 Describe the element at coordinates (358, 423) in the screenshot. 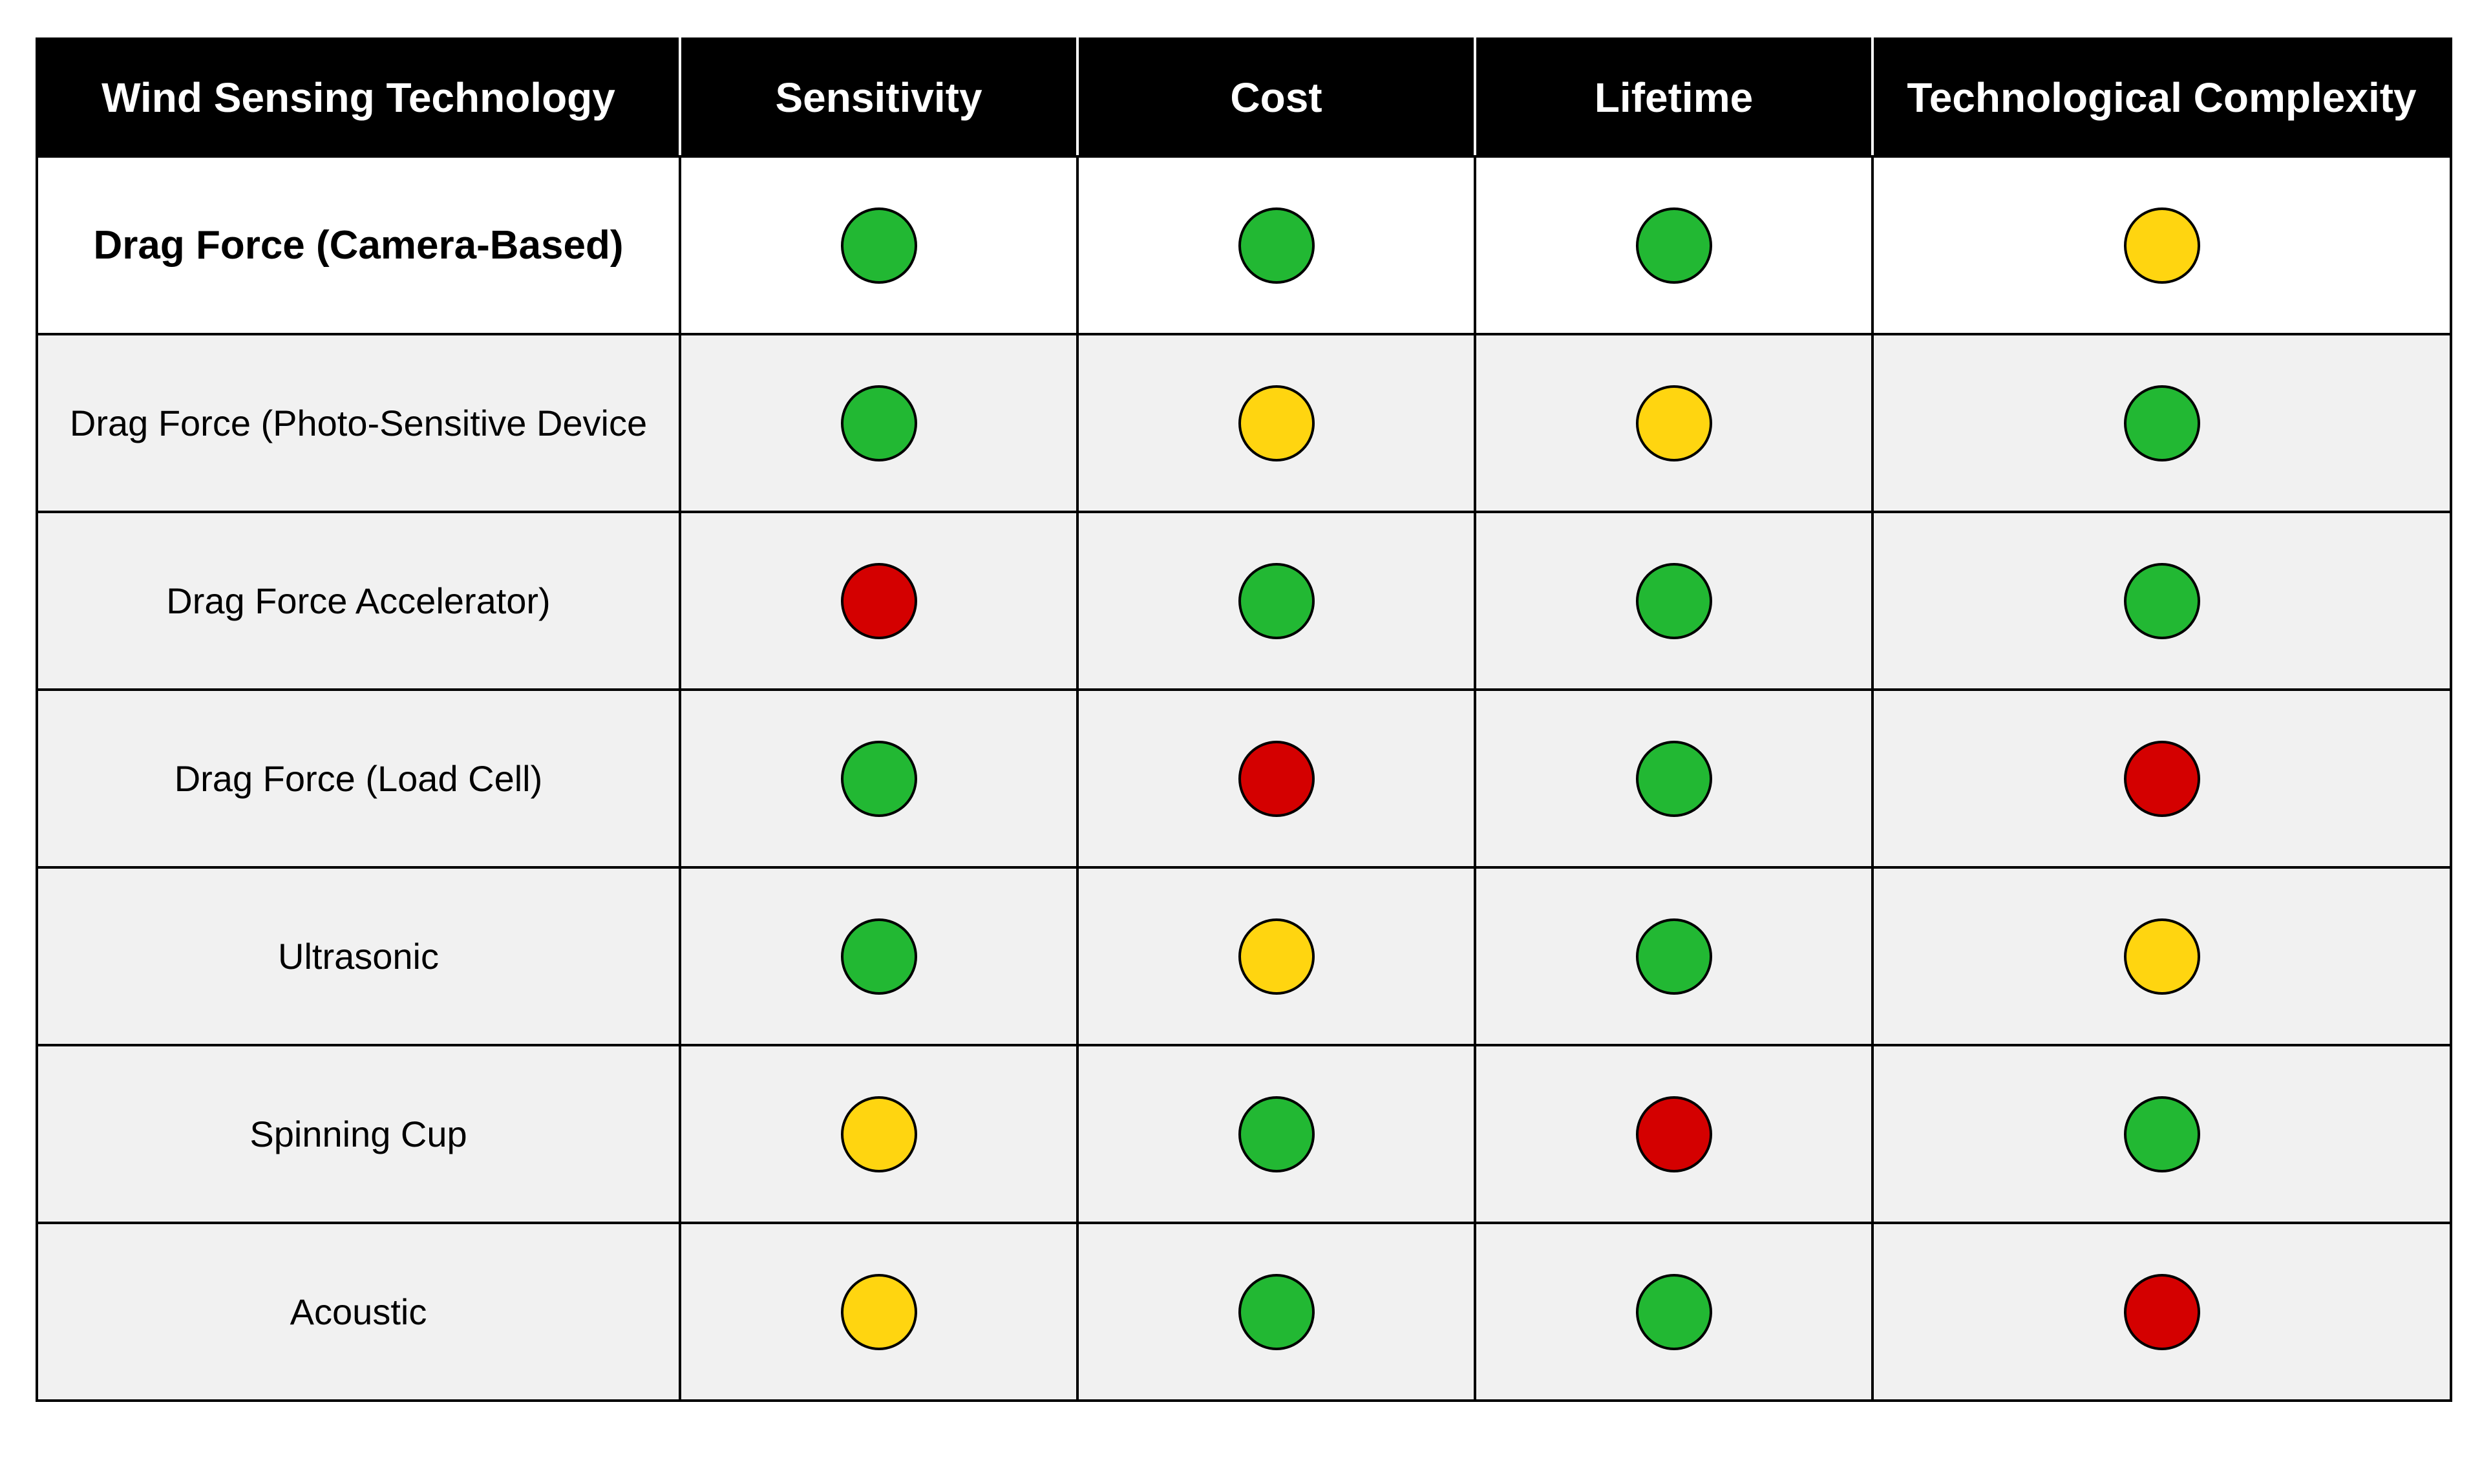

I see `technology-name: Drag Force (Photo-Sensitive Device` at that location.